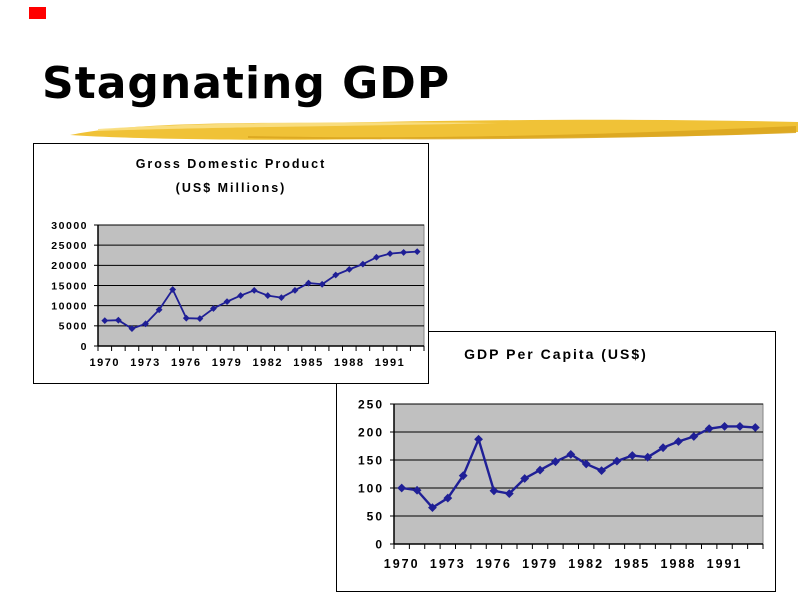  I want to click on chart-title-gdp: Gross Domestic Product (US$ Millions), so click(231, 176).